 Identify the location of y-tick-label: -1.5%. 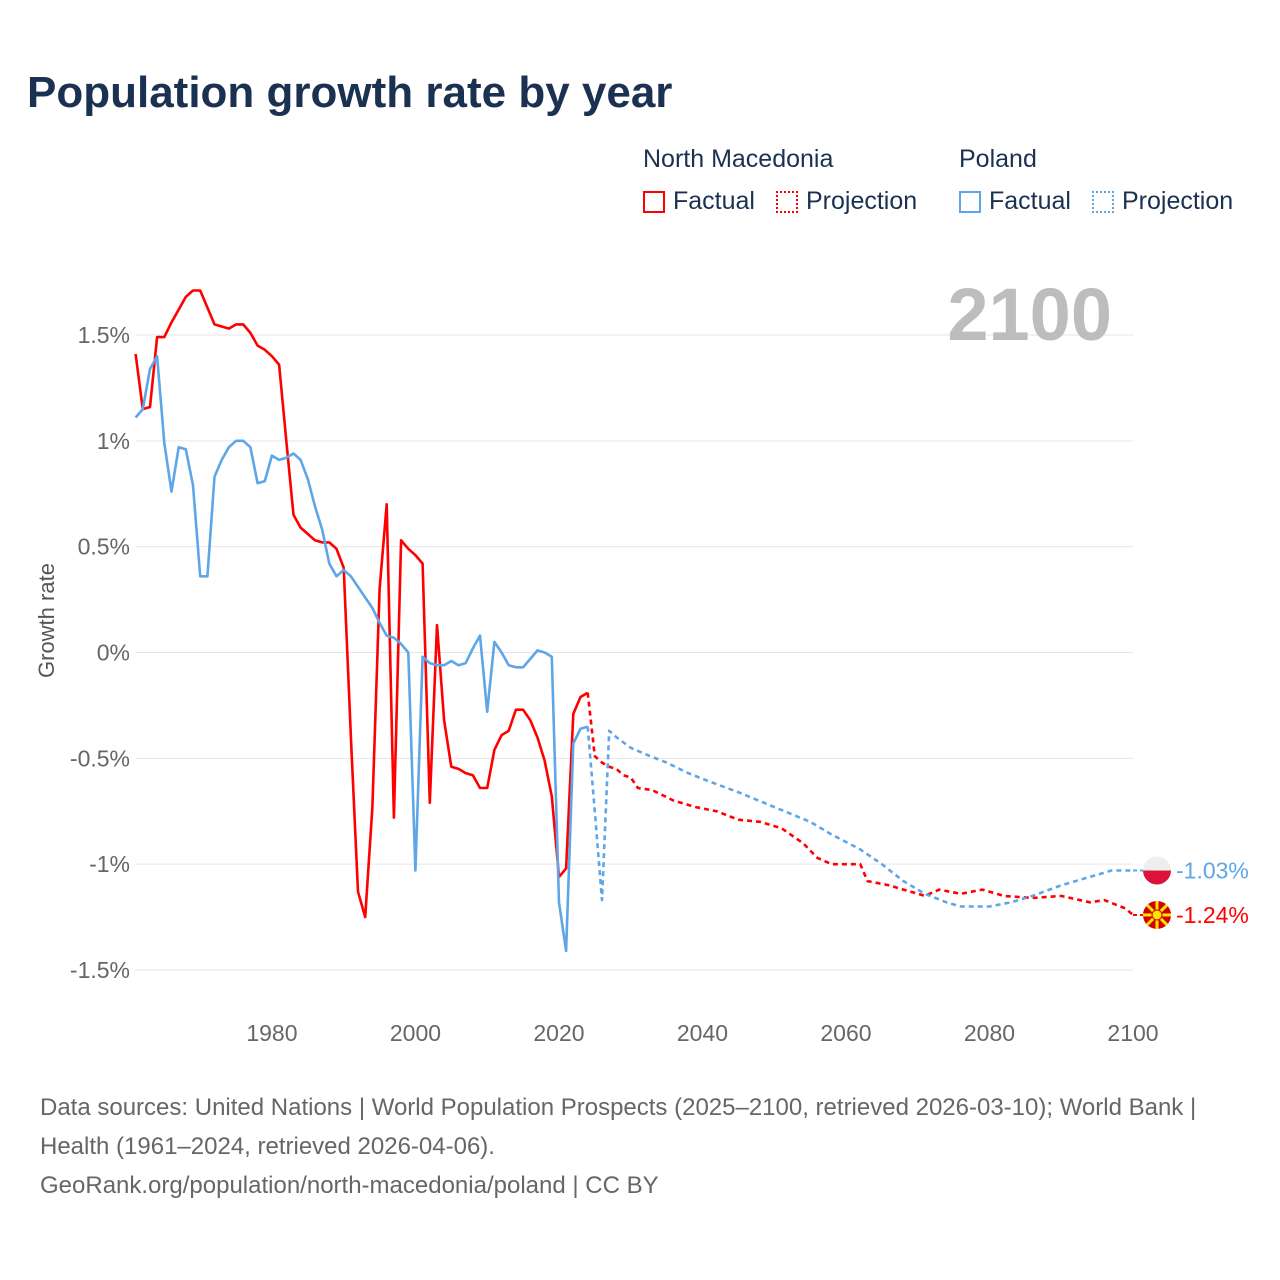
(100, 970).